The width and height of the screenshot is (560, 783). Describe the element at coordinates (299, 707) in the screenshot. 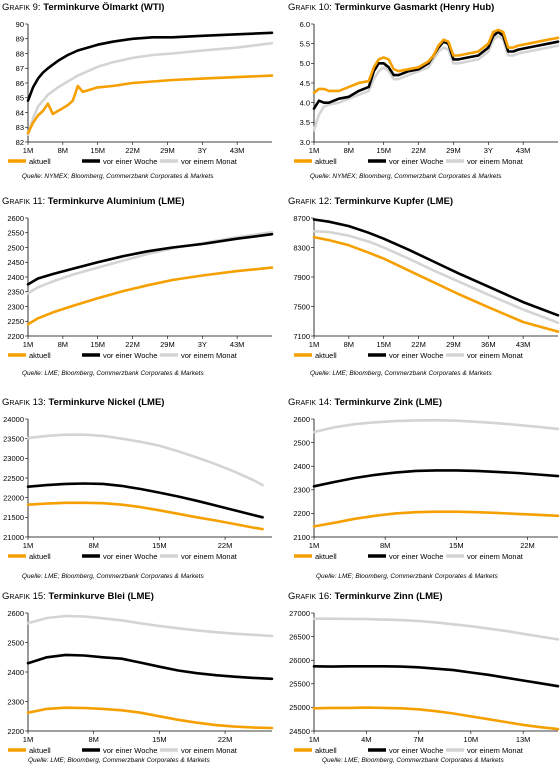

I see `y-tick-label: 25000` at that location.